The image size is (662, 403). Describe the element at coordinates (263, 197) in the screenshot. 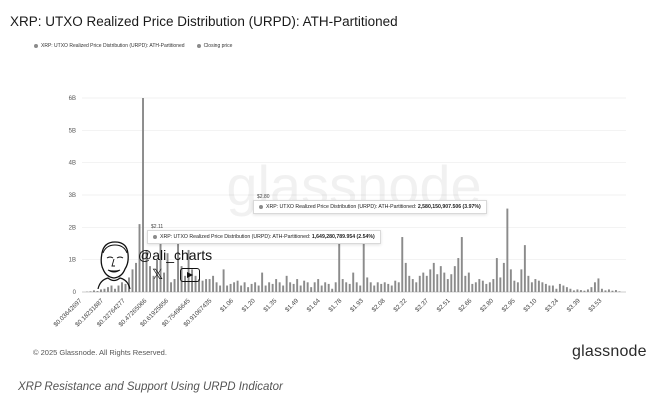

I see `tooltip-price-2: $2.80` at that location.